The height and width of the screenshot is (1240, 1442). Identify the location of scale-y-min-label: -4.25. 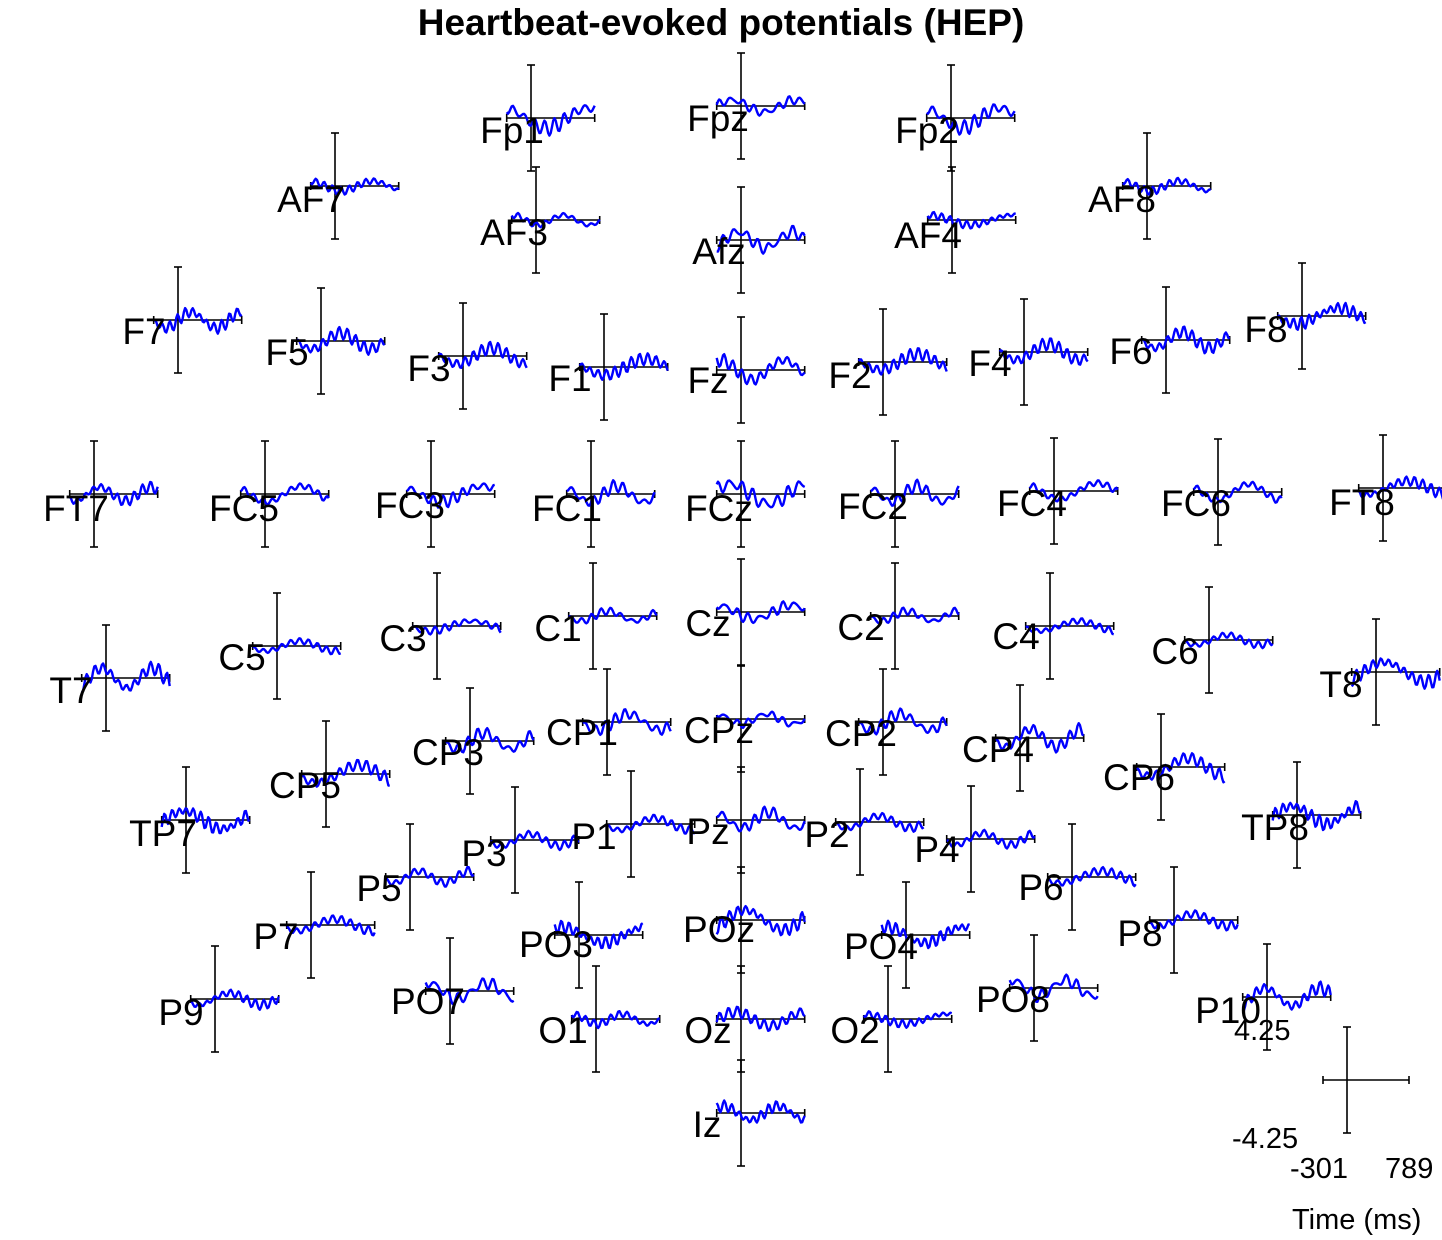
(1265, 1139).